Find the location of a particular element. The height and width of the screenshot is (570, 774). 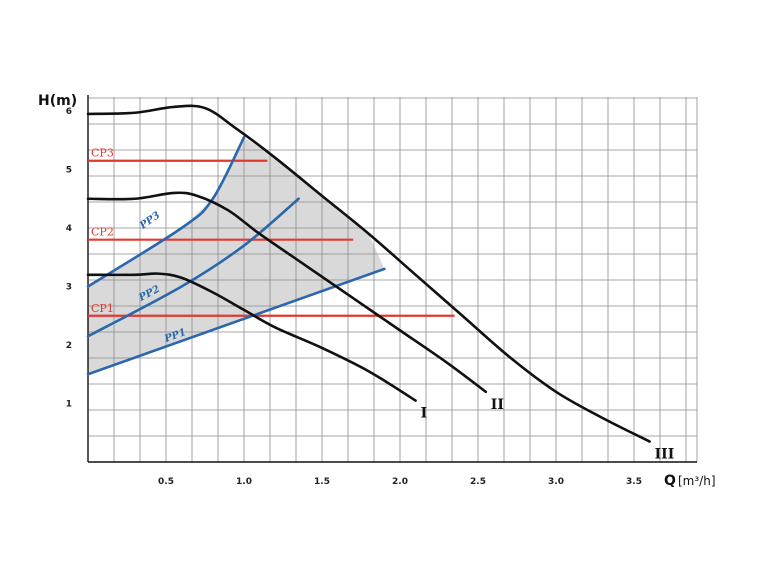

constant-pressure-lines is located at coordinates (271, 238).